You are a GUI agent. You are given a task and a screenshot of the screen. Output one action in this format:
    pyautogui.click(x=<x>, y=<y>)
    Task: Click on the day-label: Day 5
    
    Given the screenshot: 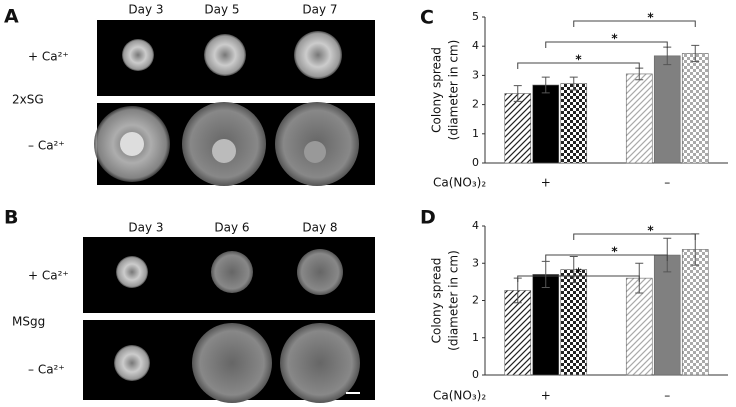 What is the action you would take?
    pyautogui.click(x=221, y=10)
    